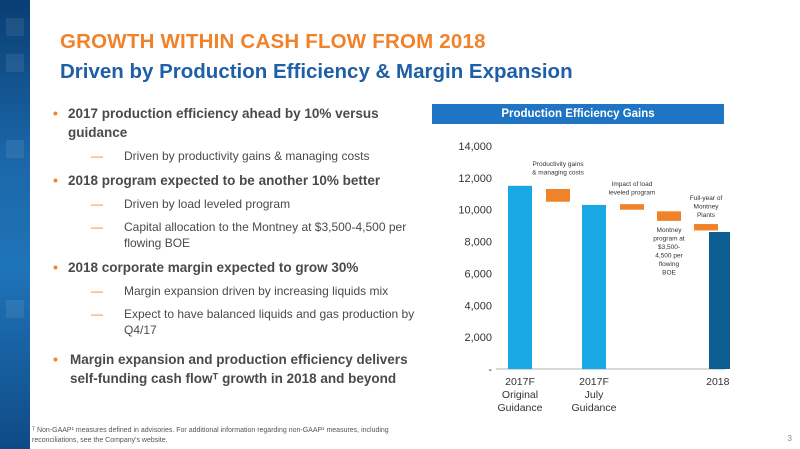 The width and height of the screenshot is (800, 449). What do you see at coordinates (478, 338) in the screenshot?
I see `y-tick-label: 2,000` at bounding box center [478, 338].